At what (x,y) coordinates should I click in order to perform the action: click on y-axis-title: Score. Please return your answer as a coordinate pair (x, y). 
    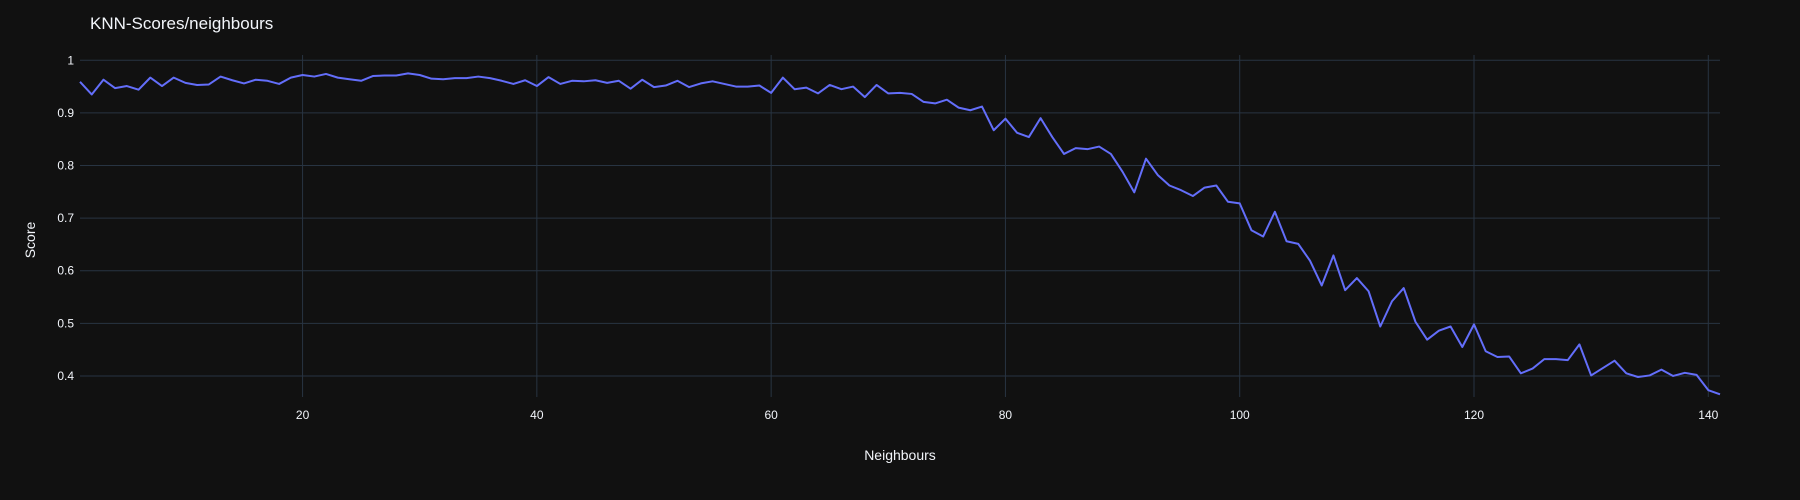
    Looking at the image, I should click on (30, 240).